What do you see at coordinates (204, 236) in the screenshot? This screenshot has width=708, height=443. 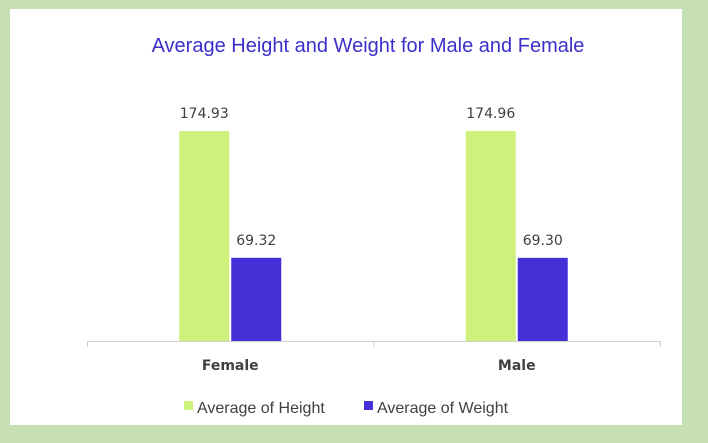 I see `bar-female-average-of-height` at bounding box center [204, 236].